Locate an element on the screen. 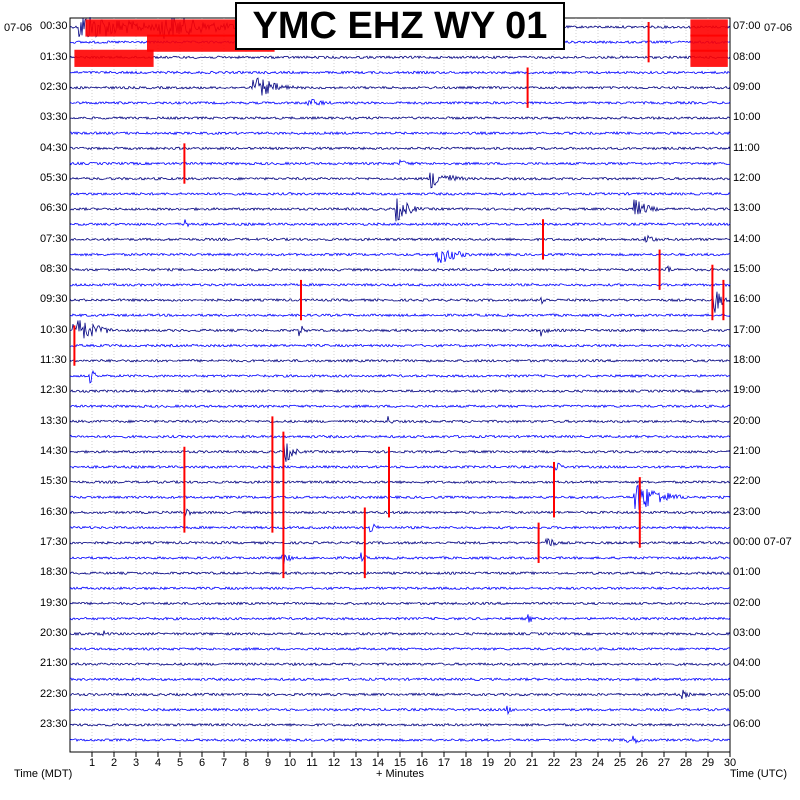 The image size is (800, 800). x-tick-label: 30 is located at coordinates (730, 763).